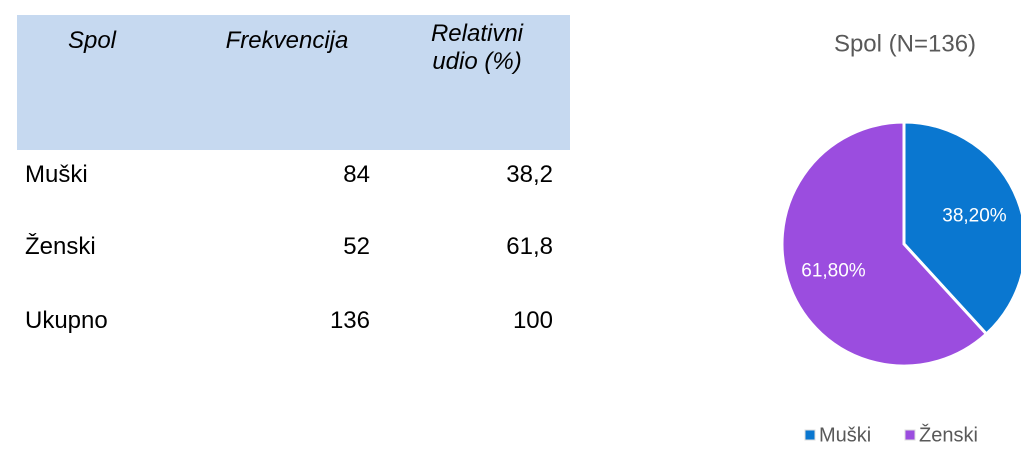  Describe the element at coordinates (92, 40) in the screenshot. I see `header-cell: Spol` at that location.